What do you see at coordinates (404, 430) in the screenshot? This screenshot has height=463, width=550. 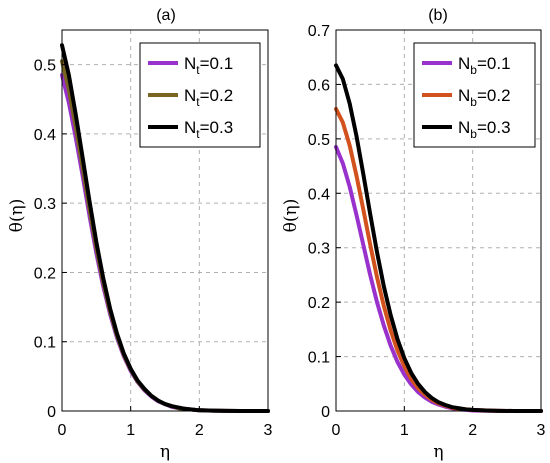 I see `chart-b-xtick-label: 1` at bounding box center [404, 430].